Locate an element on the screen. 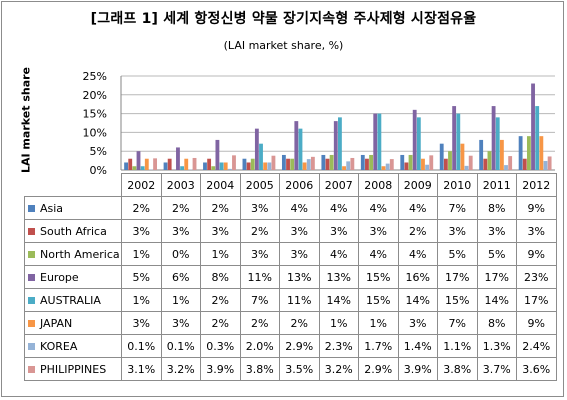 The image size is (567, 400). data-label: 1% is located at coordinates (220, 254).